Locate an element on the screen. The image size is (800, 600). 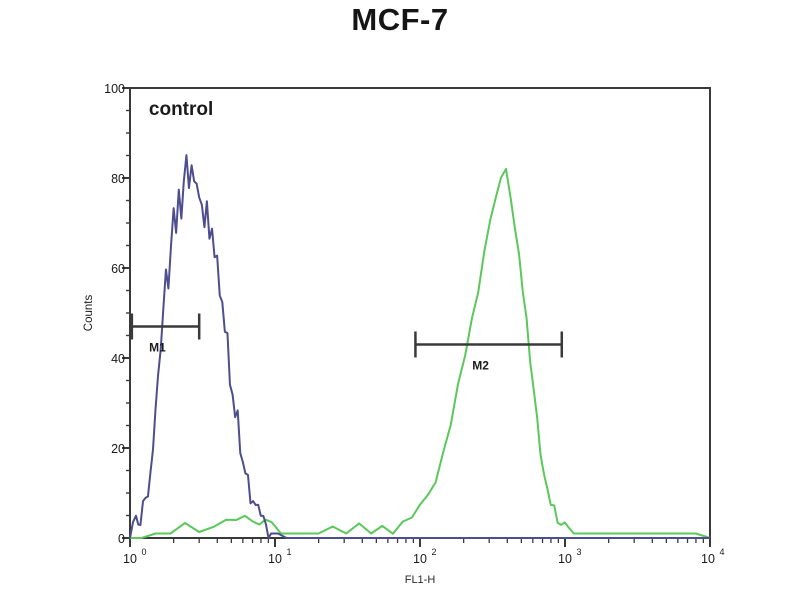
ytick-label-20: 20 is located at coordinates (118, 449).